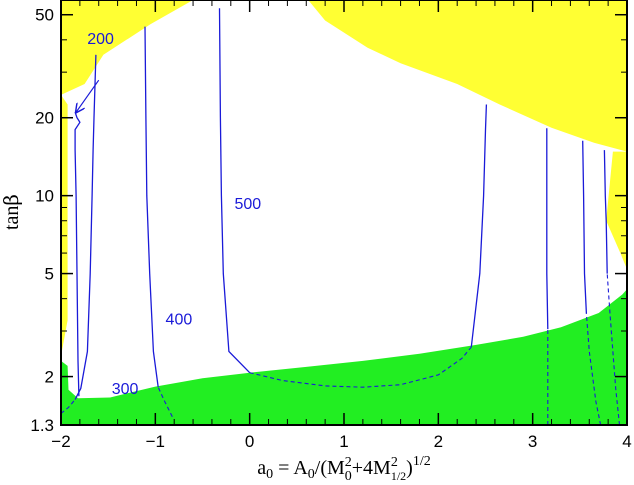 This screenshot has width=634, height=485. What do you see at coordinates (360, 367) in the screenshot?
I see `contour-500-dashed-line` at bounding box center [360, 367].